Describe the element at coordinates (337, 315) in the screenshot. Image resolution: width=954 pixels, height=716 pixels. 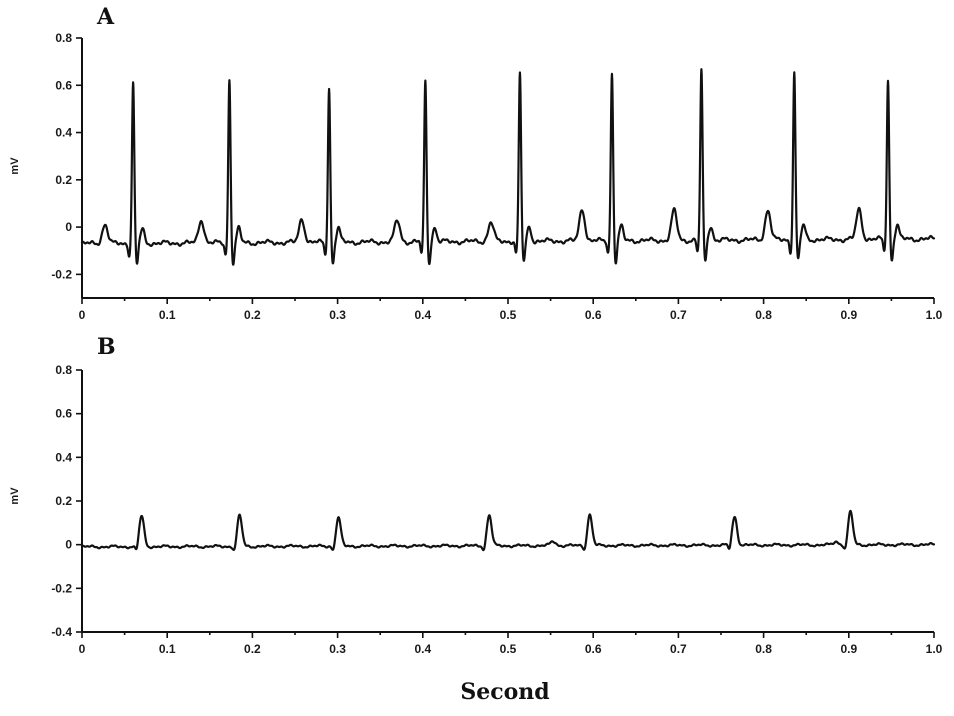
I see `panel-a-x-tick-label: 0.3` at that location.